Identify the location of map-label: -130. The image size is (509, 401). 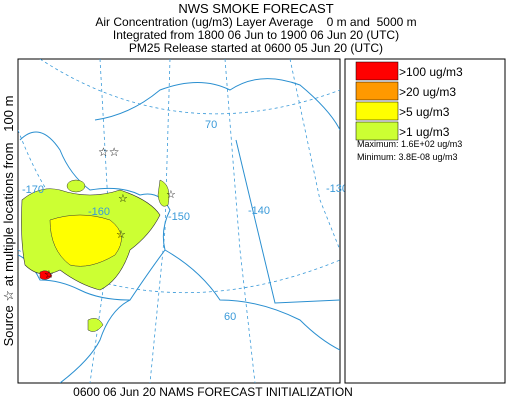
(337, 189).